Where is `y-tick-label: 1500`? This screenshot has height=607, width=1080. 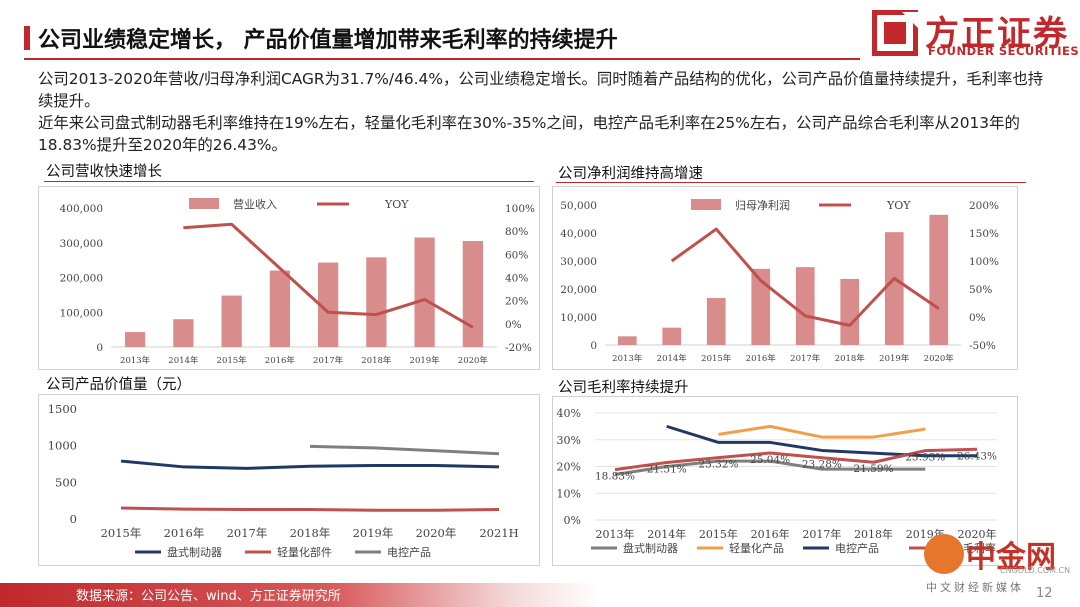 y-tick-label: 1500 is located at coordinates (62, 409).